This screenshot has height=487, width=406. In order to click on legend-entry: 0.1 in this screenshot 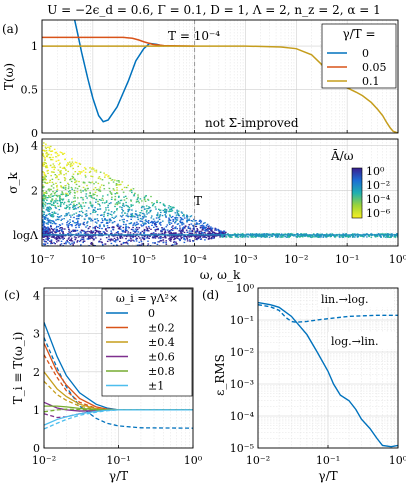, I will do `click(371, 81)`.